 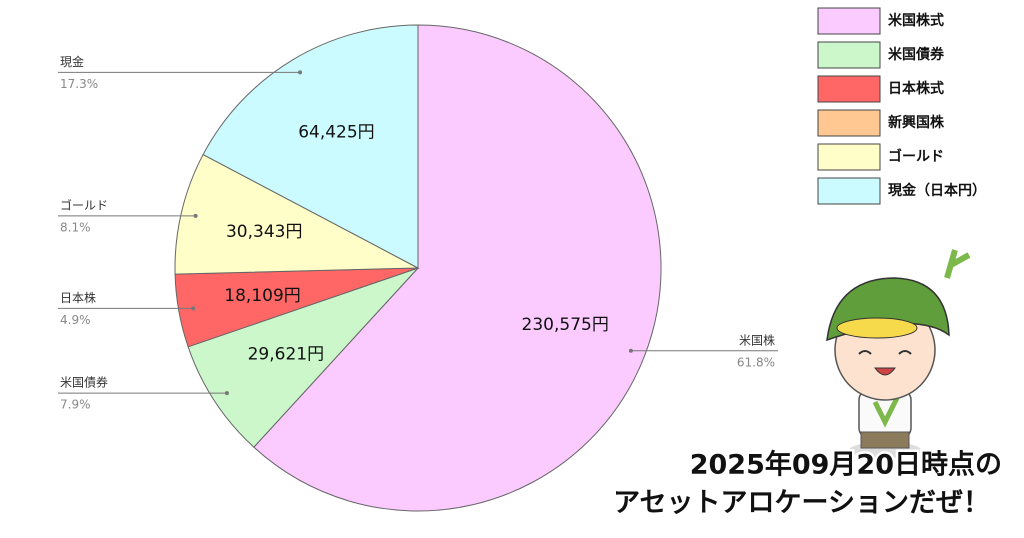 I want to click on value-label: 230,575円, so click(x=565, y=325).